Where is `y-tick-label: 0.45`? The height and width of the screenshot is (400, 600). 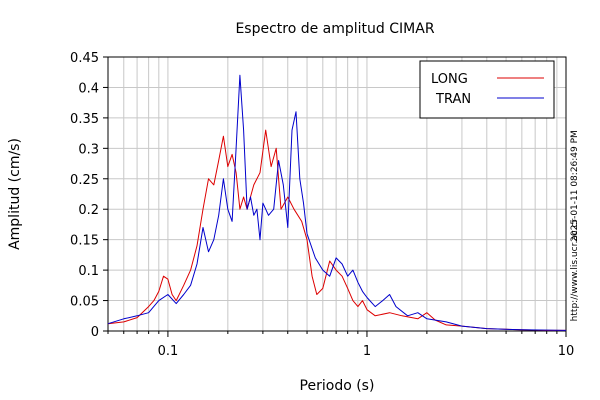 y-tick-label: 0.45 is located at coordinates (84, 58).